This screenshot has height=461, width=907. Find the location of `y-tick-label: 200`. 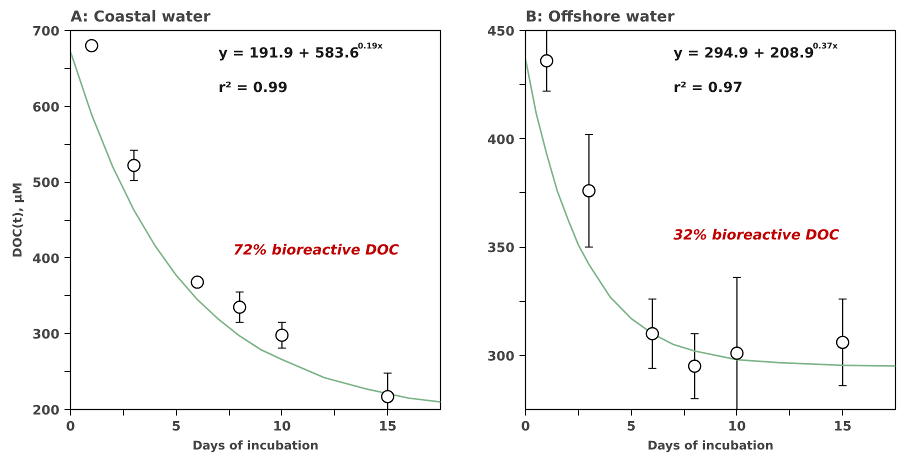

y-tick-label: 200 is located at coordinates (46, 411).